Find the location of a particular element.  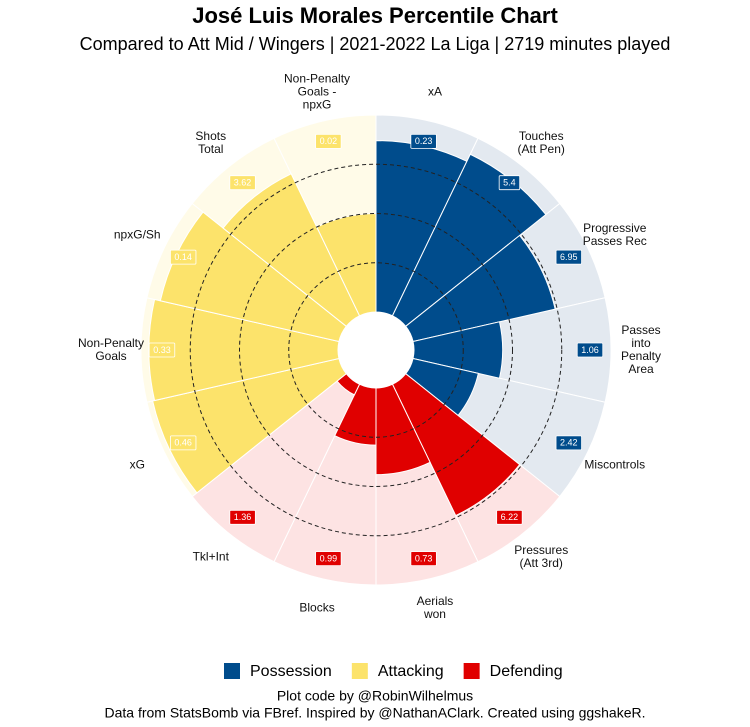

category-label: npxG/Sh is located at coordinates (137, 234).